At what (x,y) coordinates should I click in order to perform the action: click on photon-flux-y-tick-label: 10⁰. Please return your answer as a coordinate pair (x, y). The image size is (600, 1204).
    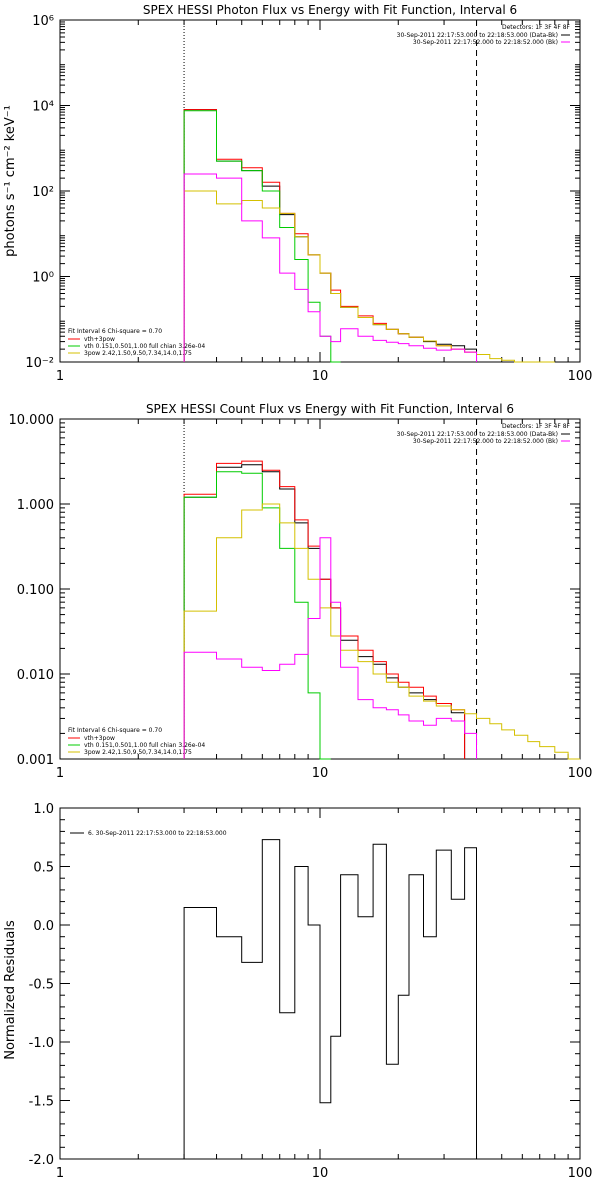
    Looking at the image, I should click on (43, 278).